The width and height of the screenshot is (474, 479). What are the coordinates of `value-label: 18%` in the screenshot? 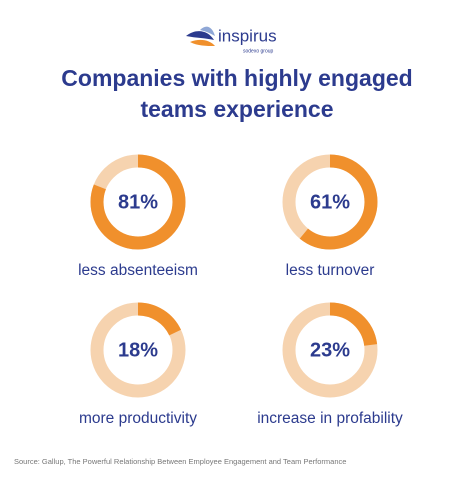 It's located at (138, 350).